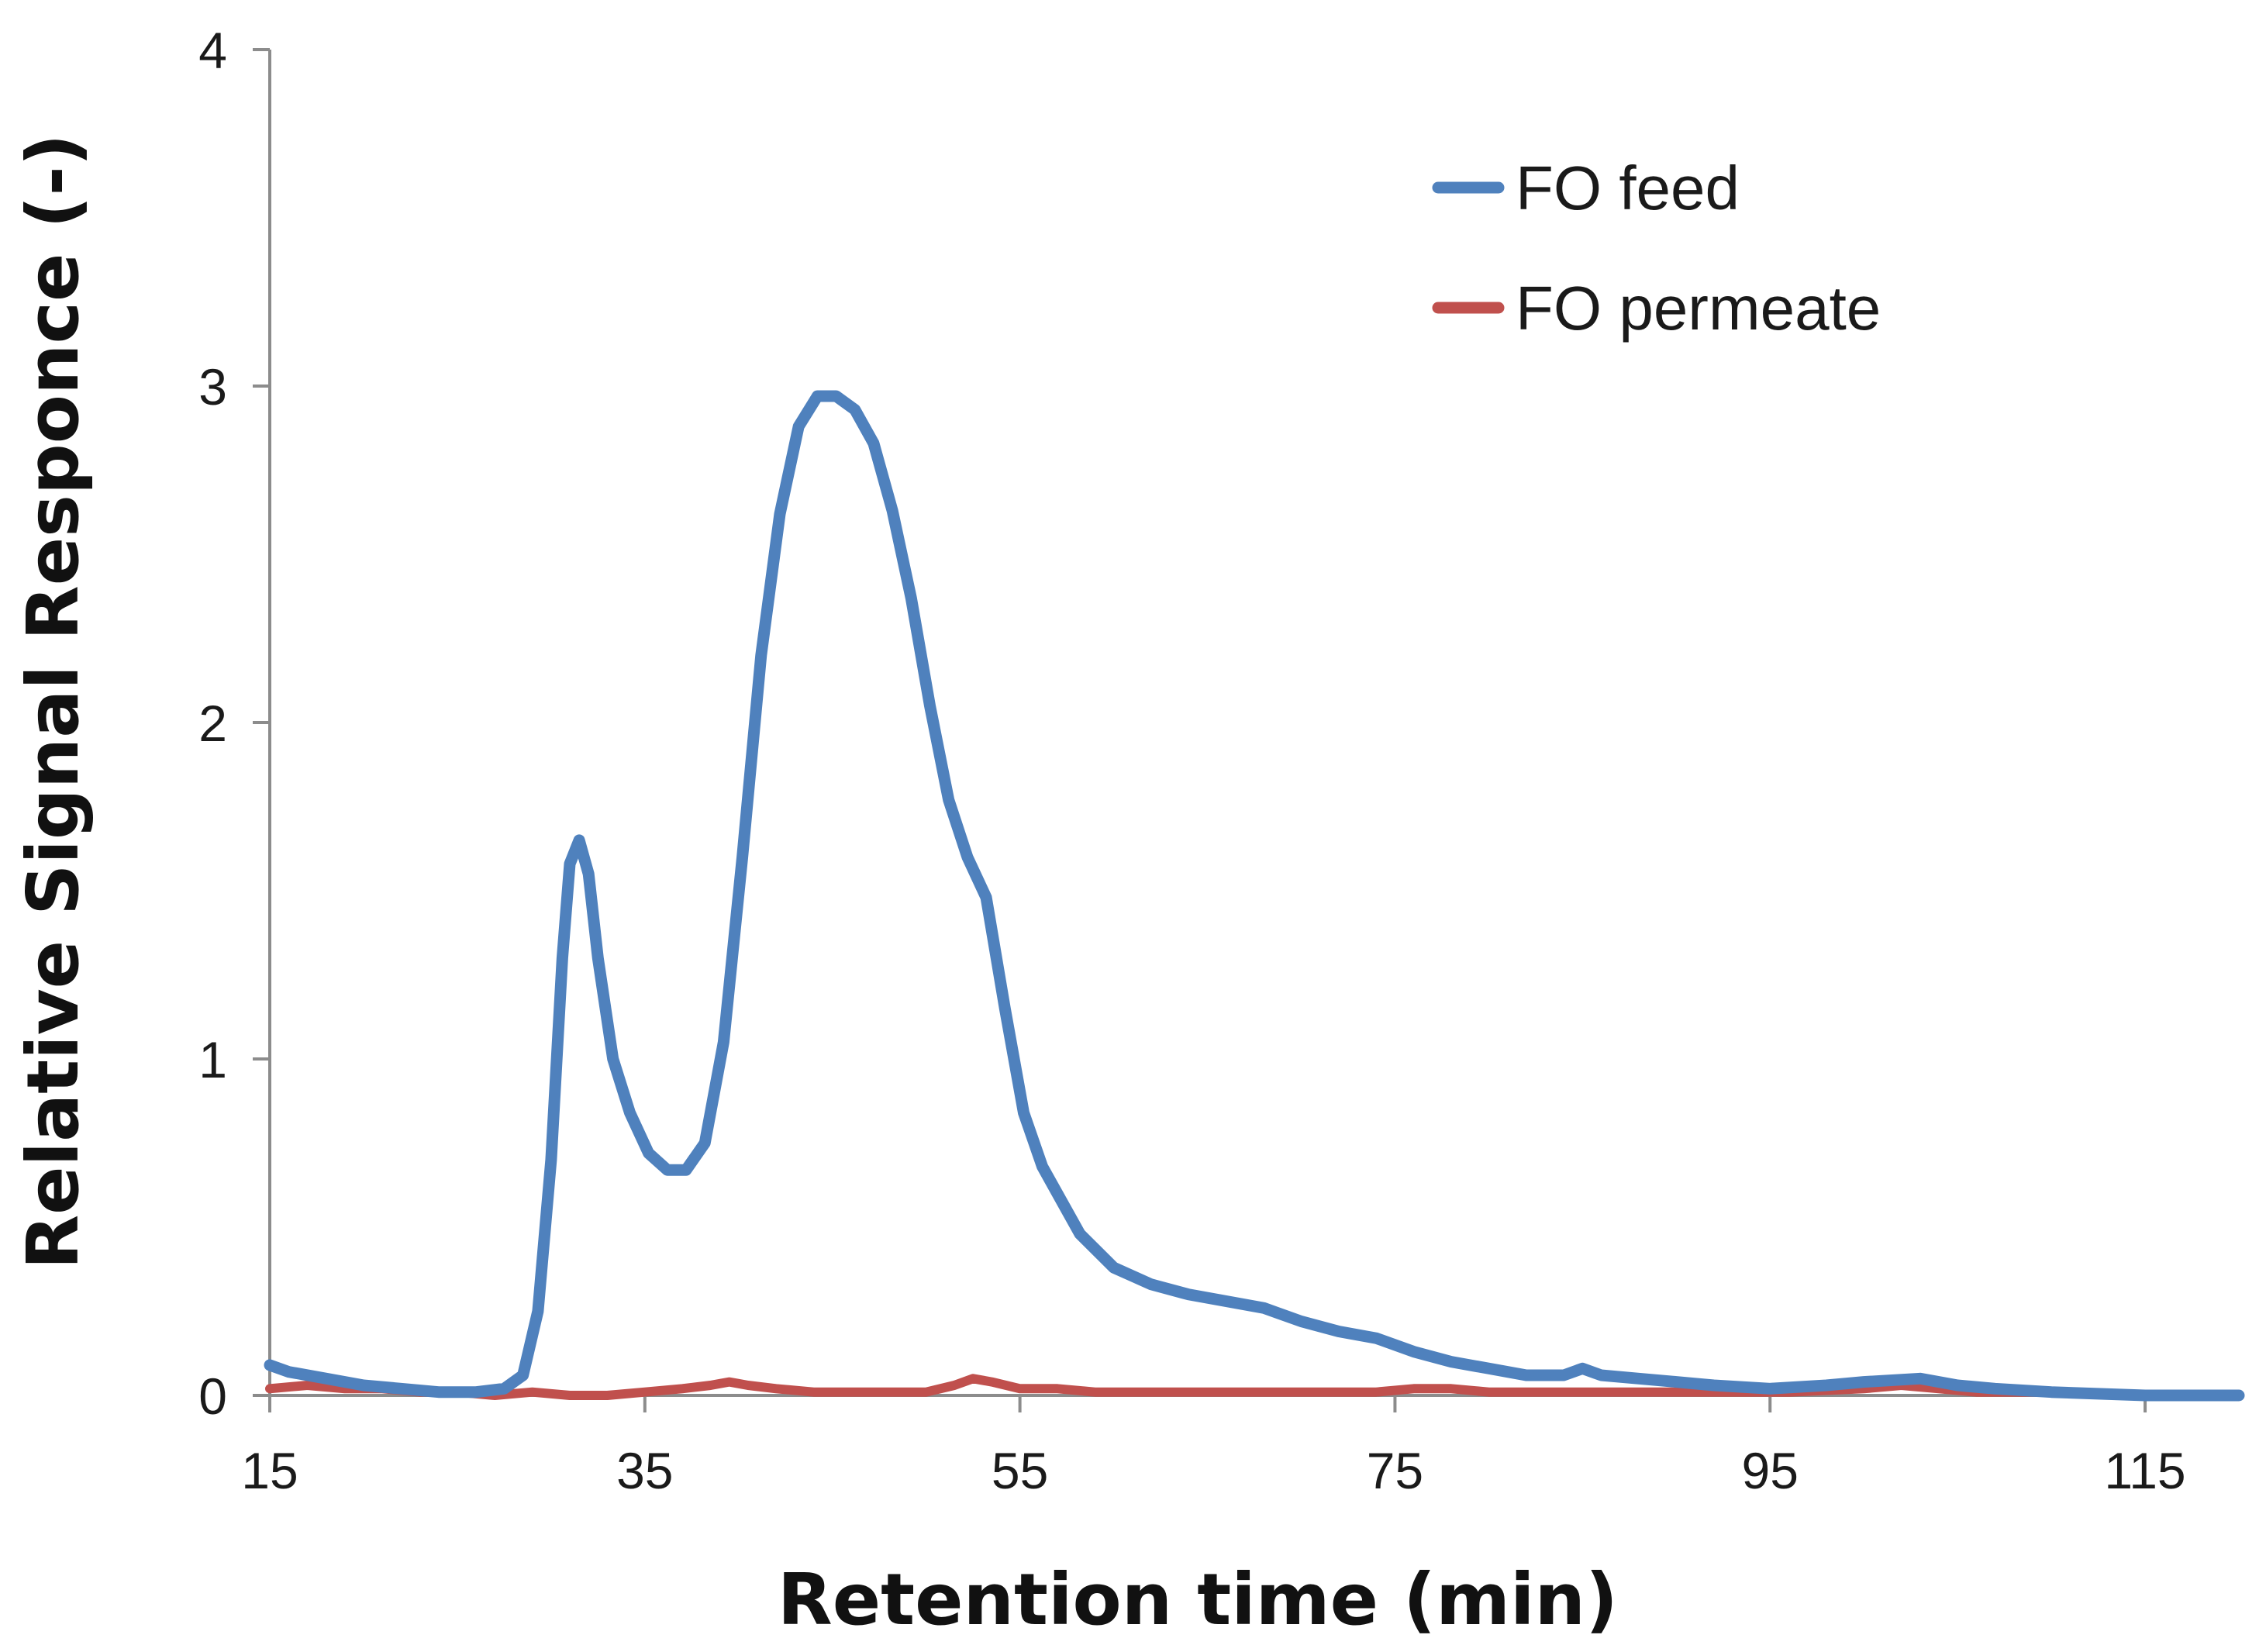 Image resolution: width=2266 pixels, height=1652 pixels. What do you see at coordinates (1699, 308) in the screenshot?
I see `legend-label-fo-permeate: FO permeate` at bounding box center [1699, 308].